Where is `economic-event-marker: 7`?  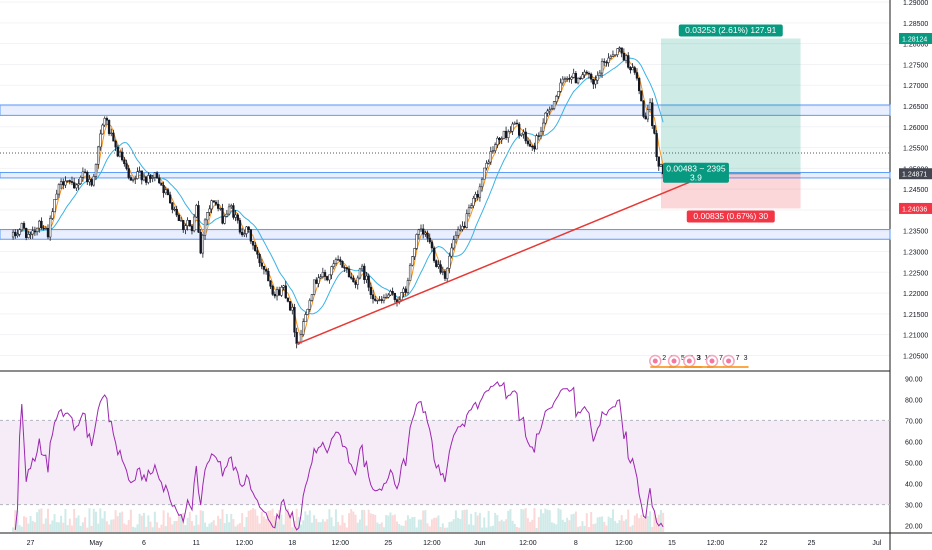 economic-event-marker: 7 is located at coordinates (715, 361).